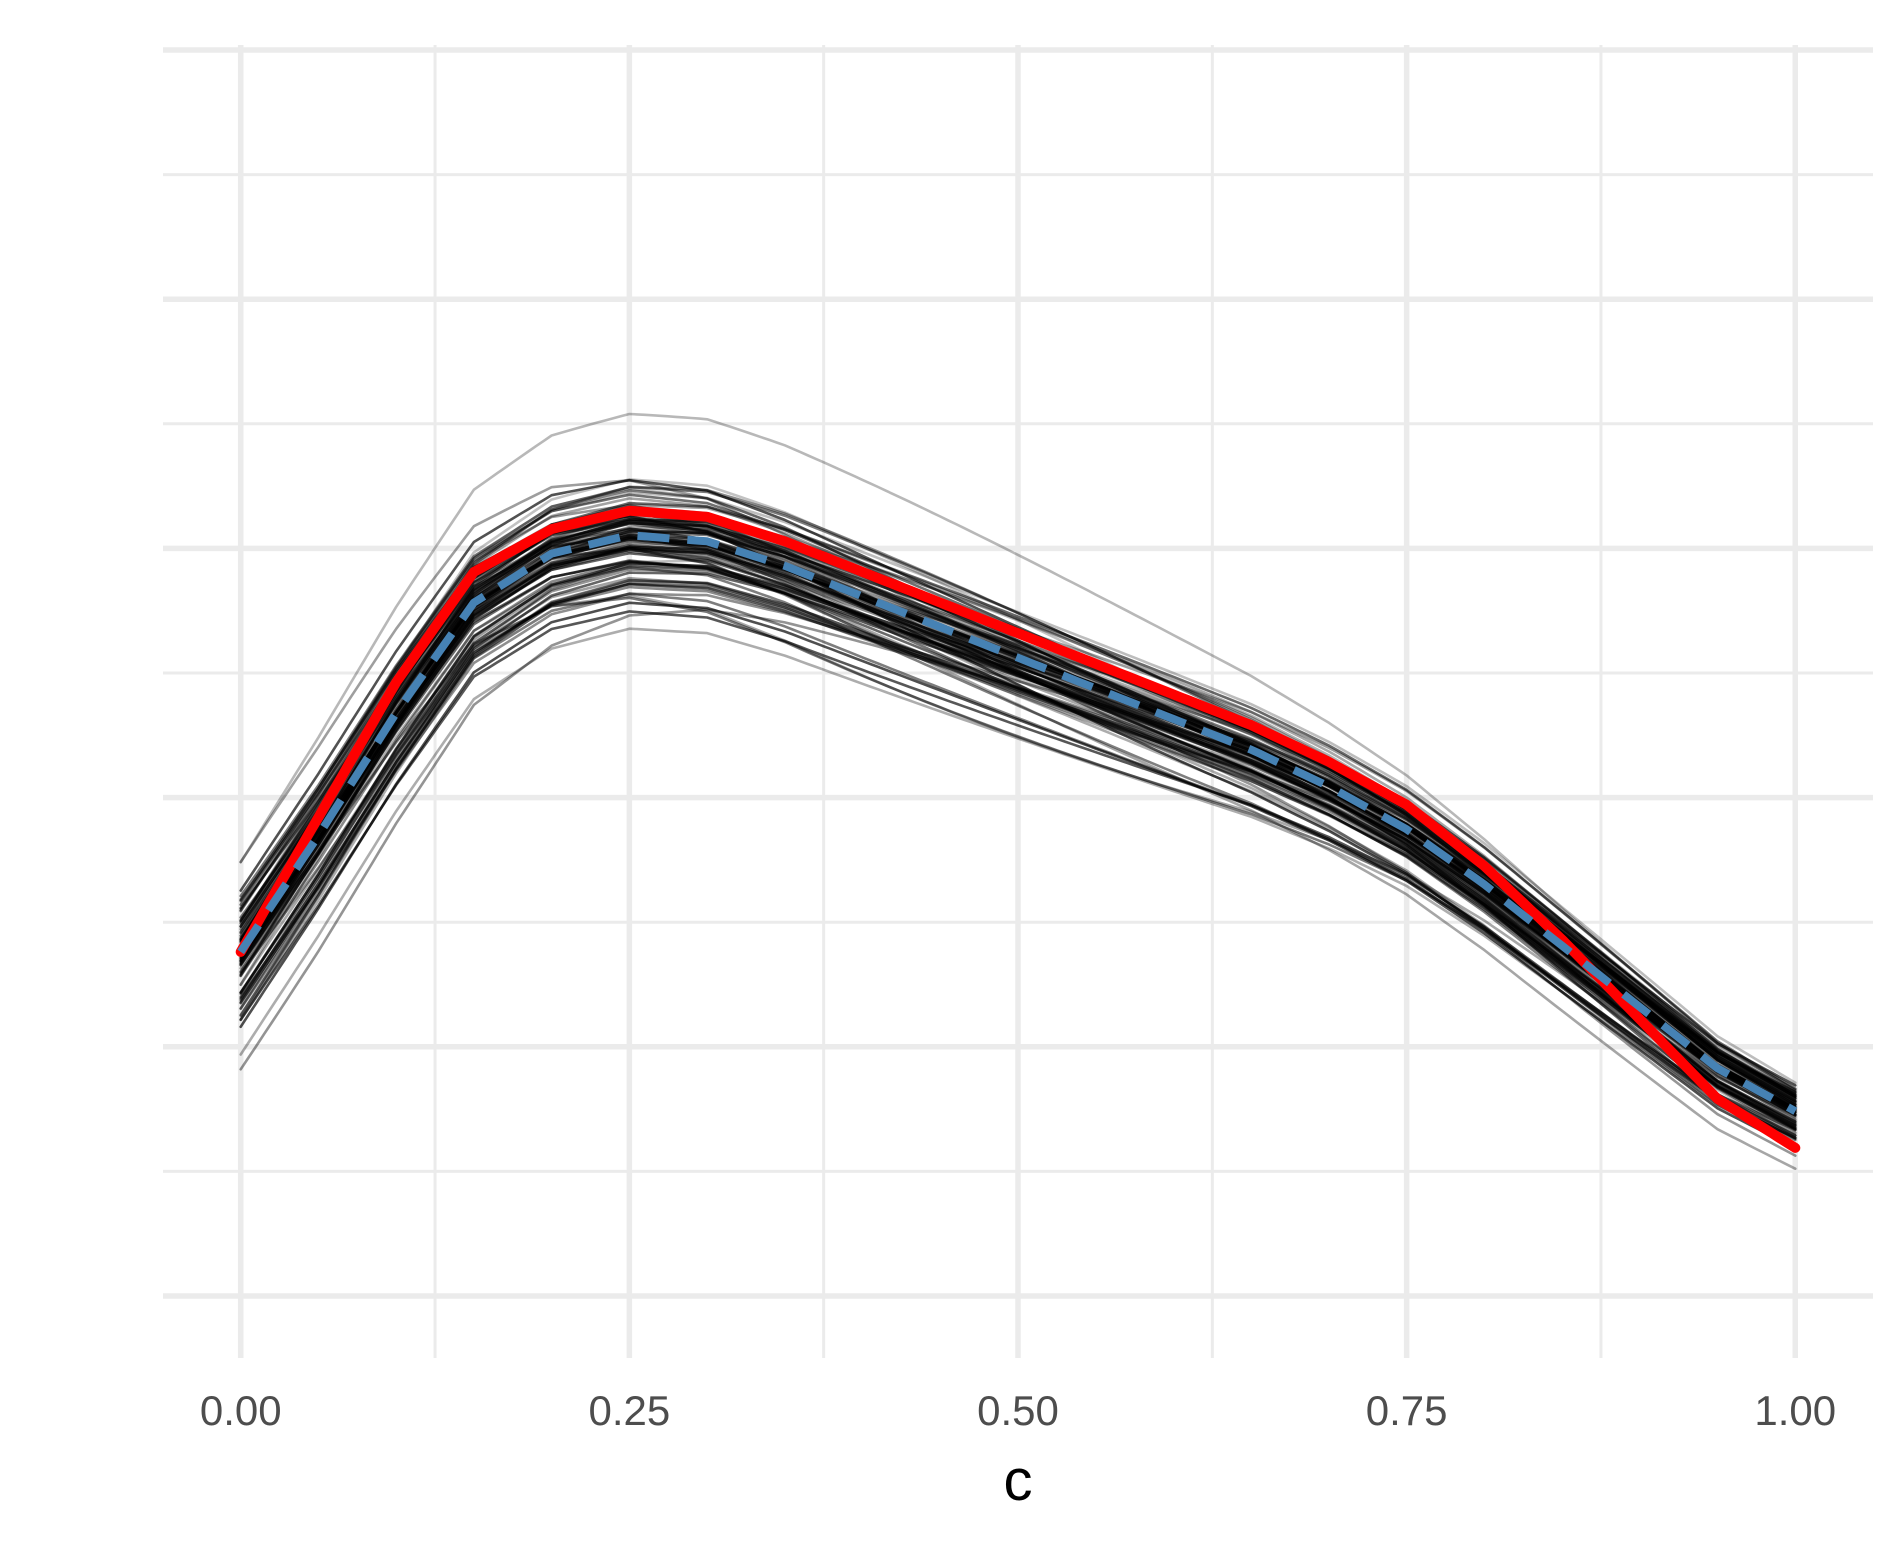 The width and height of the screenshot is (1900, 1556). I want to click on x-tick-label: 0.50, so click(1018, 1410).